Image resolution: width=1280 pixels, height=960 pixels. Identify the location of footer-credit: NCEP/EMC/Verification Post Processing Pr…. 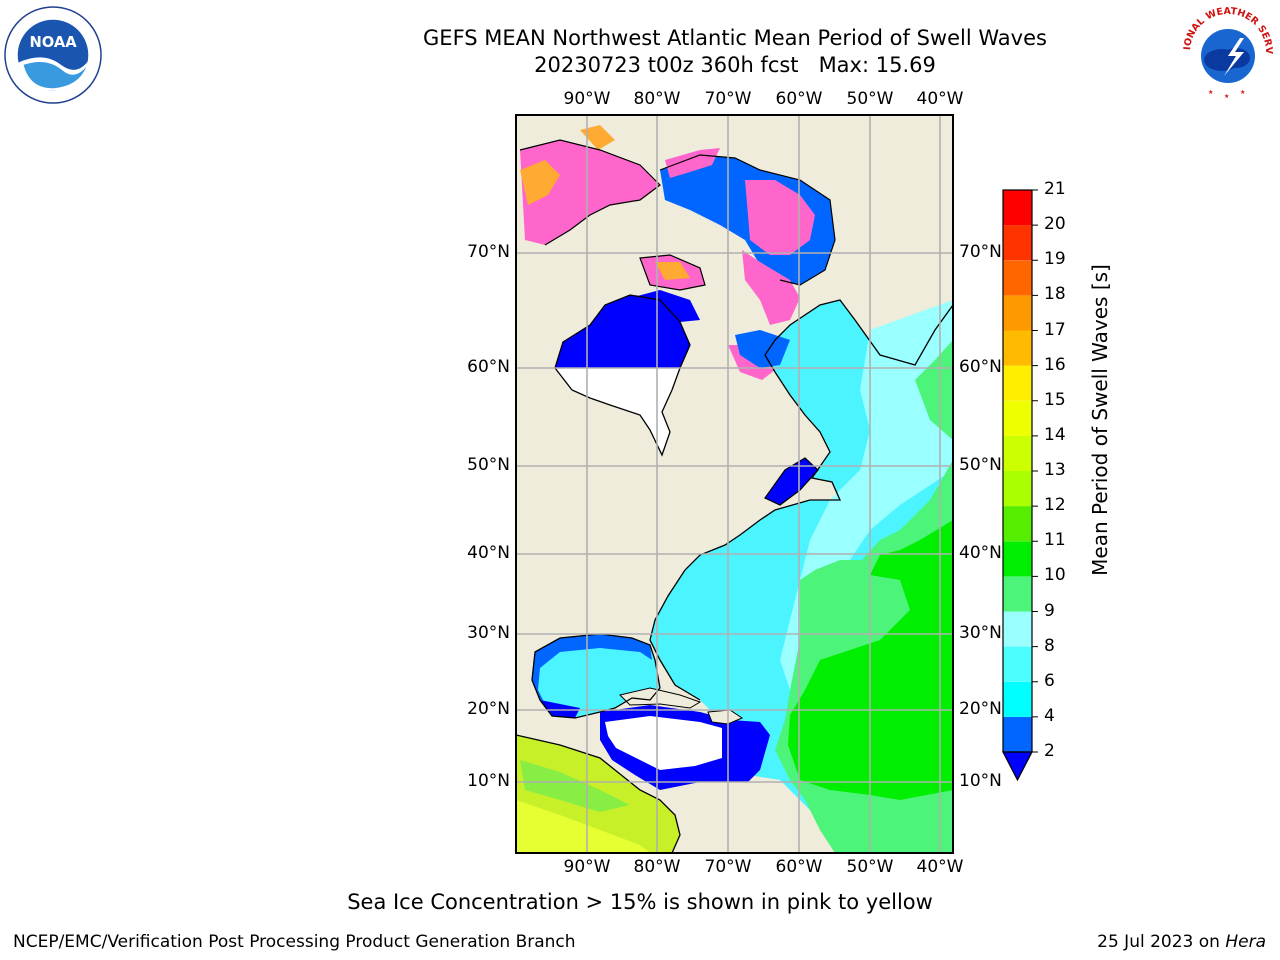
(294, 942).